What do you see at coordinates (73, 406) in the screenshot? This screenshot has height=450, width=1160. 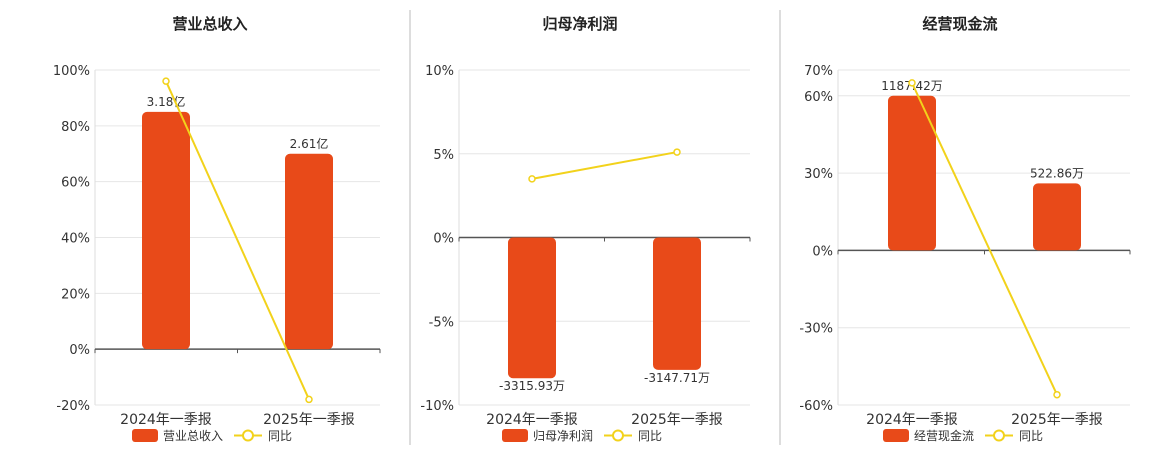 I see `y-tick-label: -20%` at bounding box center [73, 406].